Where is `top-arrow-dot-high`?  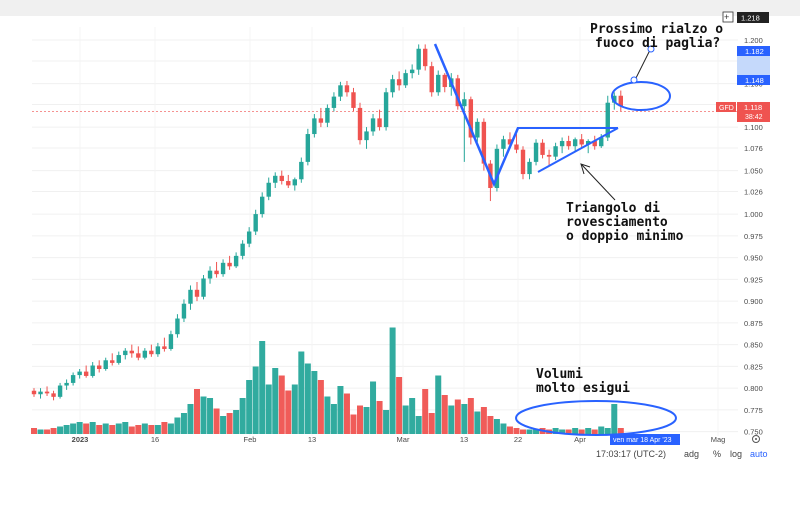
top-arrow-dot-high is located at coordinates (651, 49).